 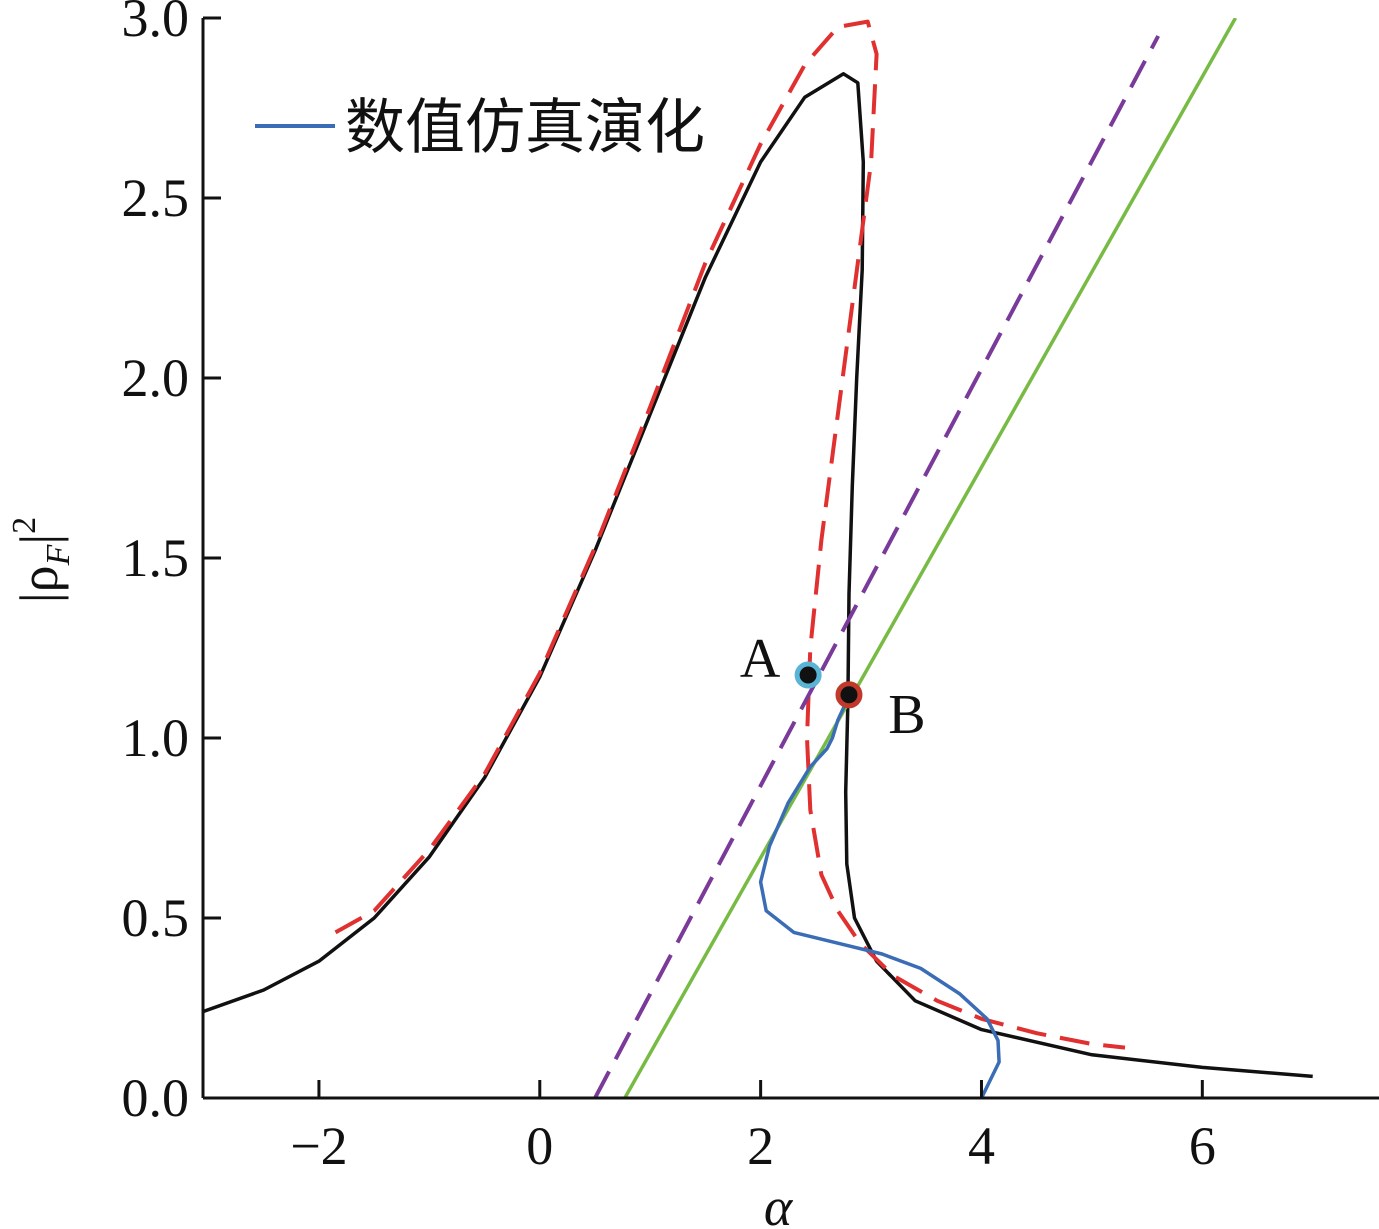 I want to click on y-label-main: |ρ, so click(x=39, y=584).